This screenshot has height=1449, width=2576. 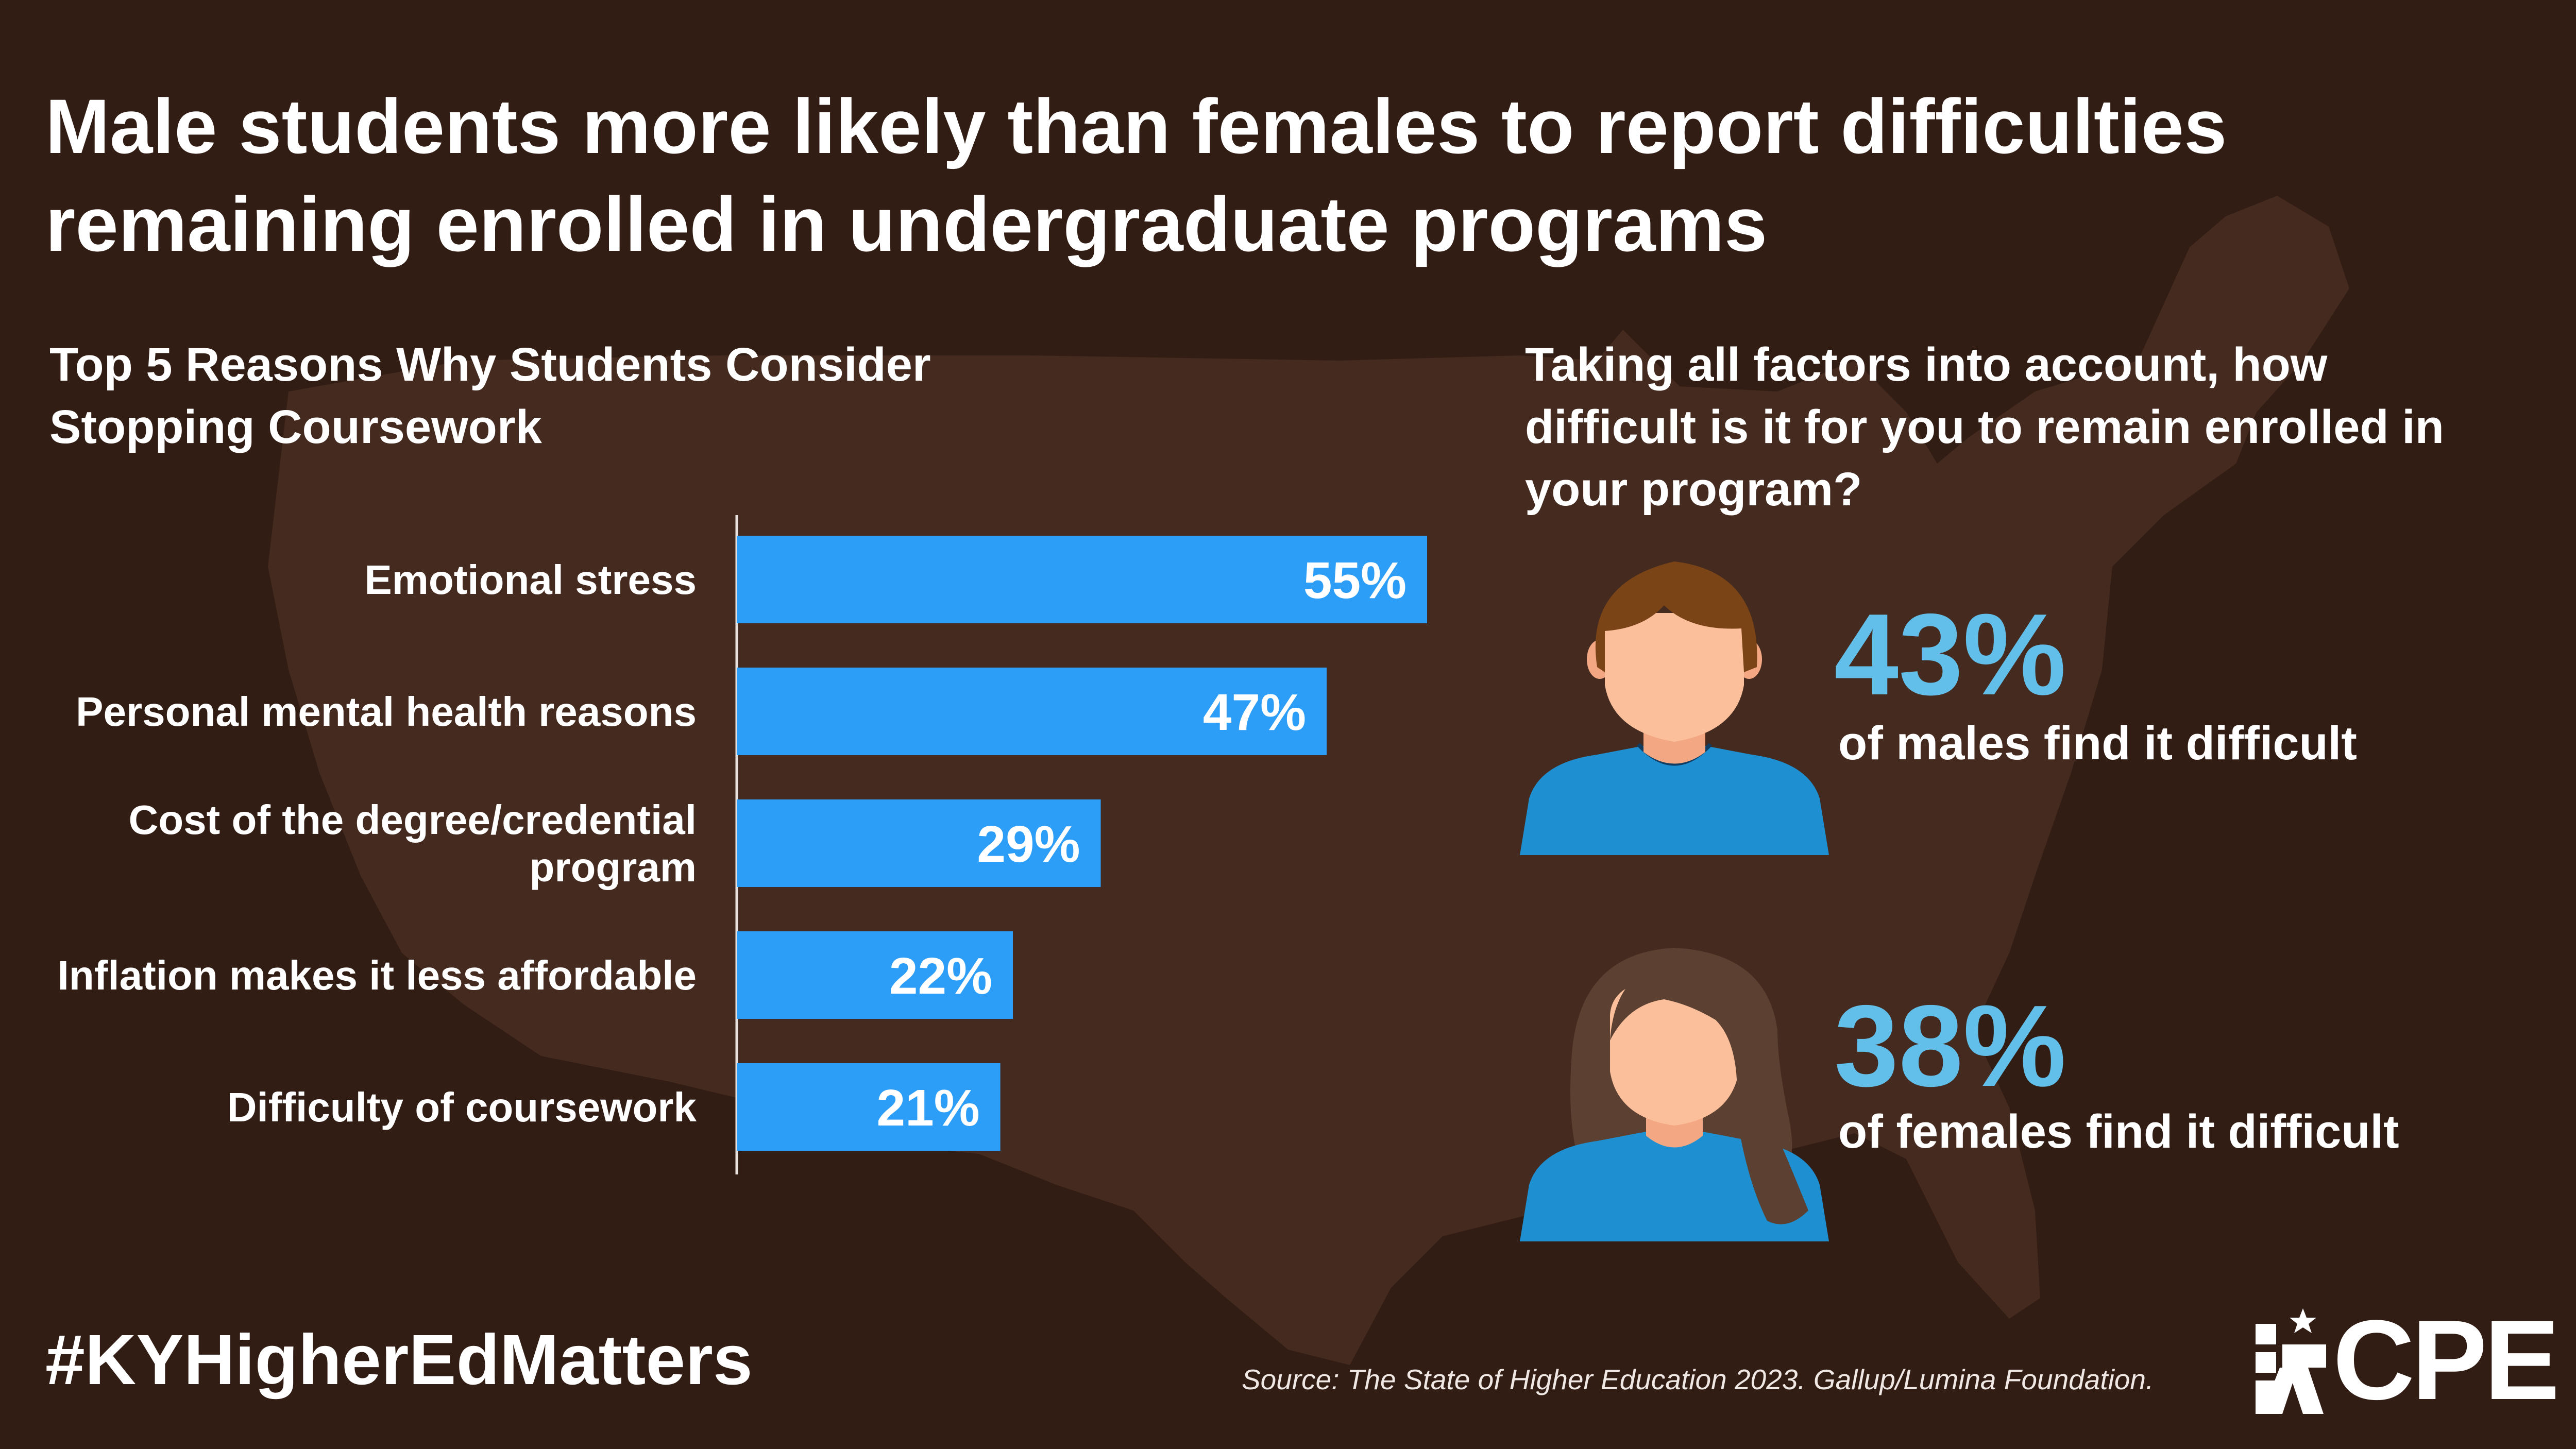 I want to click on male-stat-value: 43%, so click(x=1950, y=654).